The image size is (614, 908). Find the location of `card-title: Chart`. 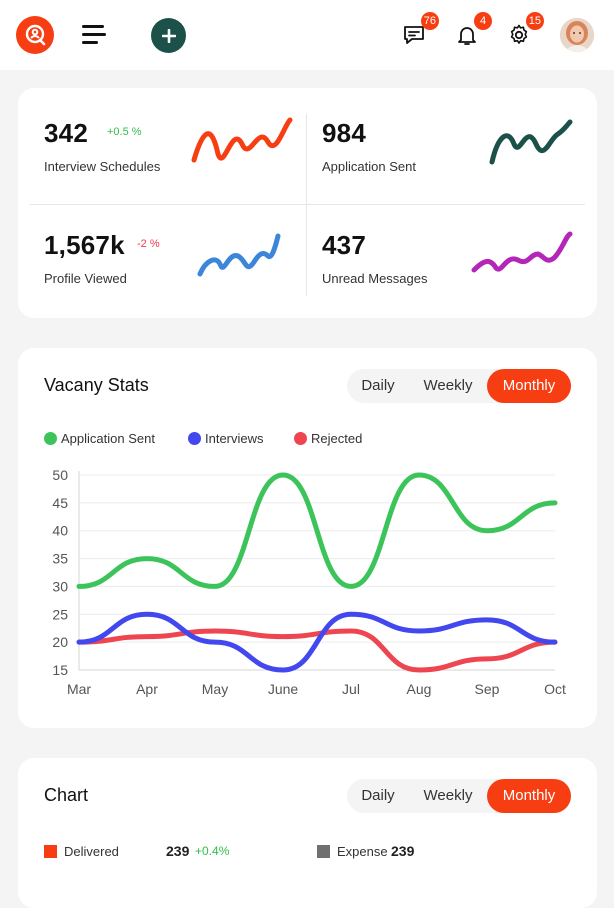

card-title: Chart is located at coordinates (66, 795).